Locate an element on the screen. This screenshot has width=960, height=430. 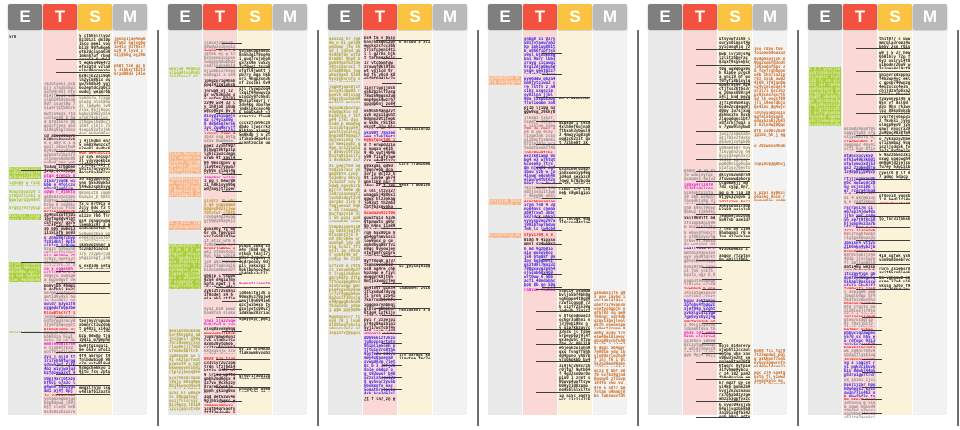
text-block-green: 6rg8v79sfy6ipv t873ccgu14 6z7 is located at coordinates (25, 208).